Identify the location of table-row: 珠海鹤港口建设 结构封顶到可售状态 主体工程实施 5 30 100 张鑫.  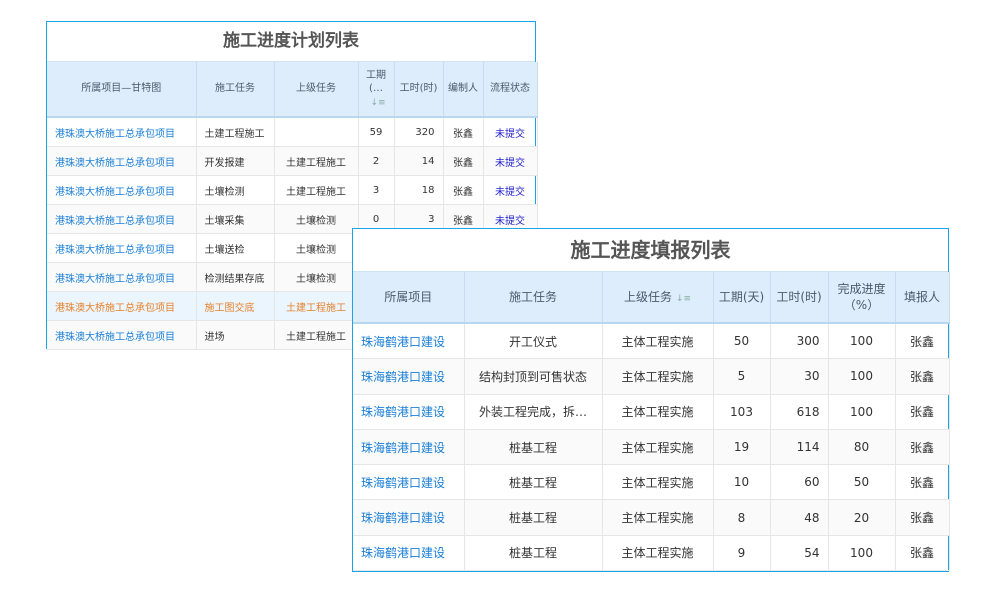
(651, 376).